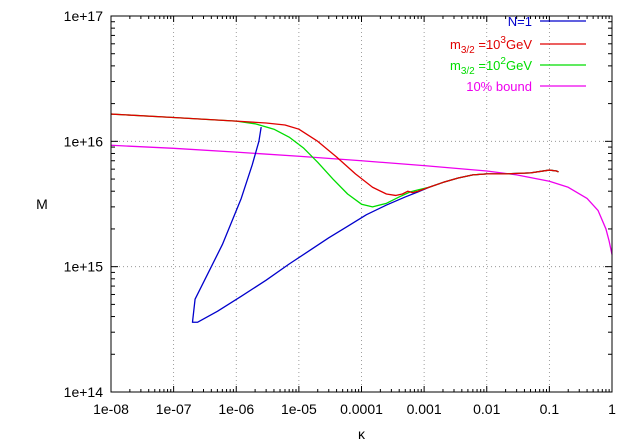  What do you see at coordinates (84, 16) in the screenshot?
I see `y-tick-label: 1e+17` at bounding box center [84, 16].